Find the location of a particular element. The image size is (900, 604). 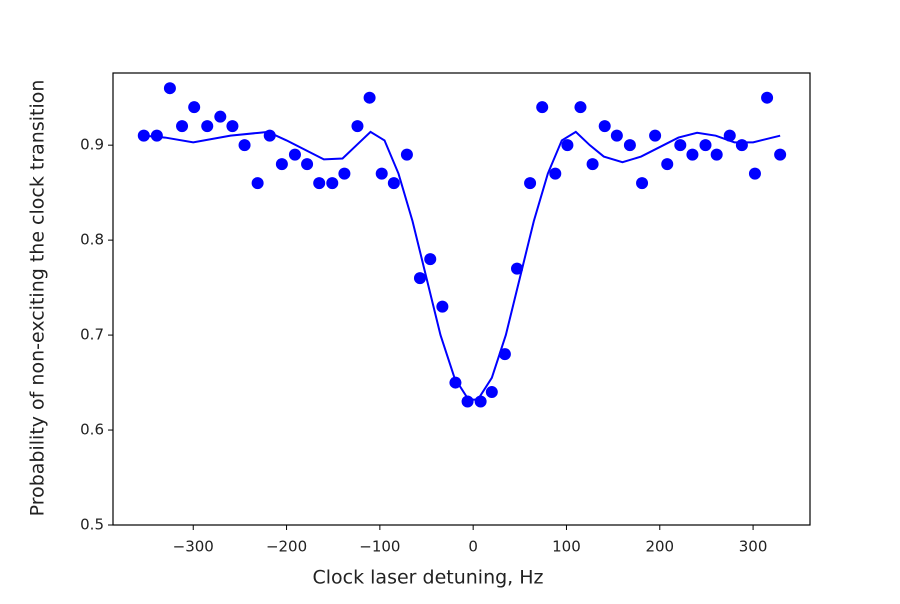

x-tick-label: −200 is located at coordinates (286, 547).